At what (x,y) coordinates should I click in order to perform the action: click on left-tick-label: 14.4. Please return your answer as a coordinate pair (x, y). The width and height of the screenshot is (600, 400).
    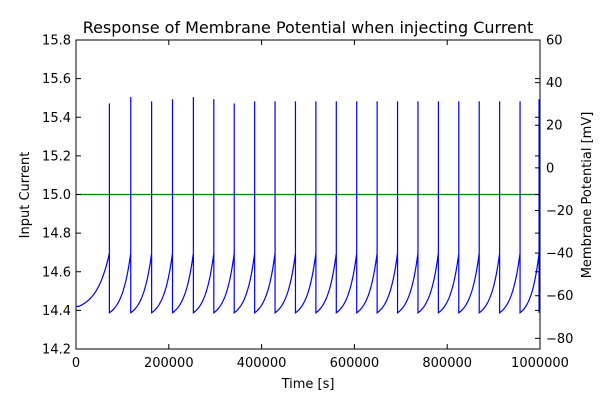
    Looking at the image, I should click on (56, 311).